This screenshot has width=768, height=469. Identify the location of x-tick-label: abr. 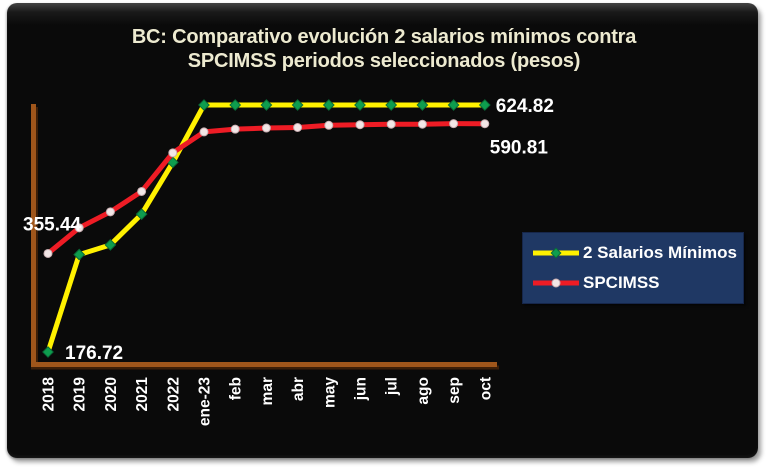
(298, 389).